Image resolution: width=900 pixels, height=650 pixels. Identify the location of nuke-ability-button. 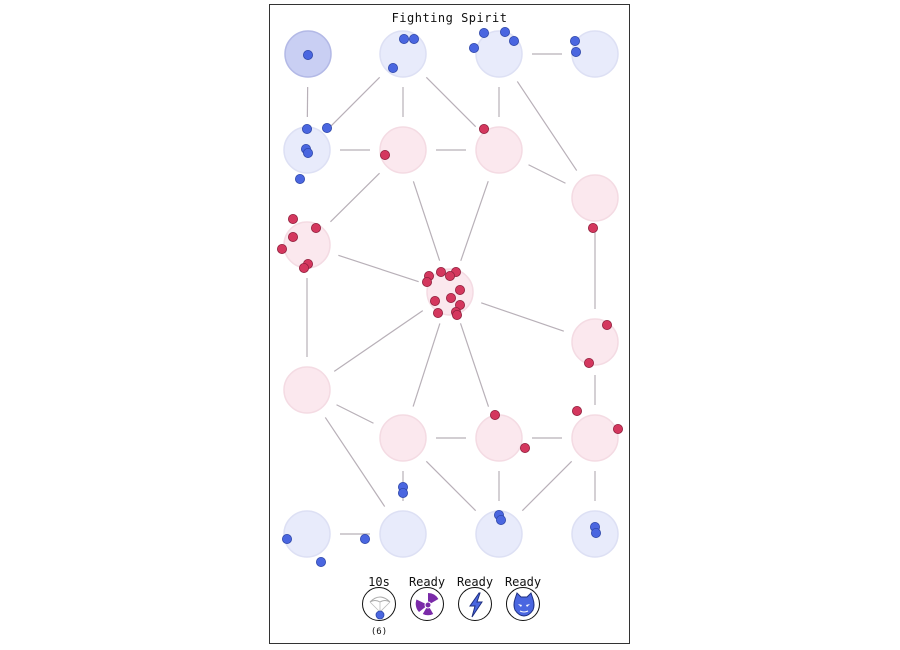
(427, 604).